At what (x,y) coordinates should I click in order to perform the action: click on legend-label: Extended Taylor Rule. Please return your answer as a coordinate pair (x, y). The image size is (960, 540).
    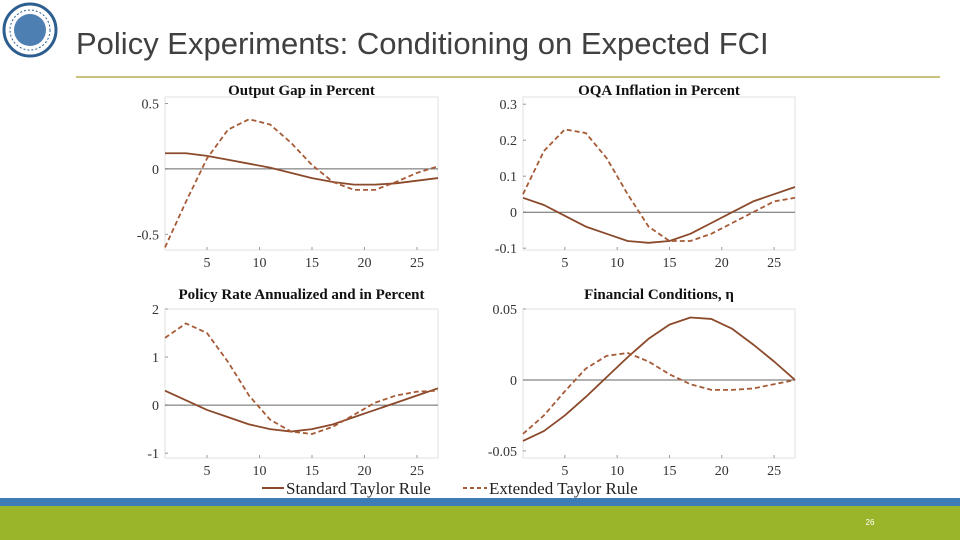
    Looking at the image, I should click on (563, 488).